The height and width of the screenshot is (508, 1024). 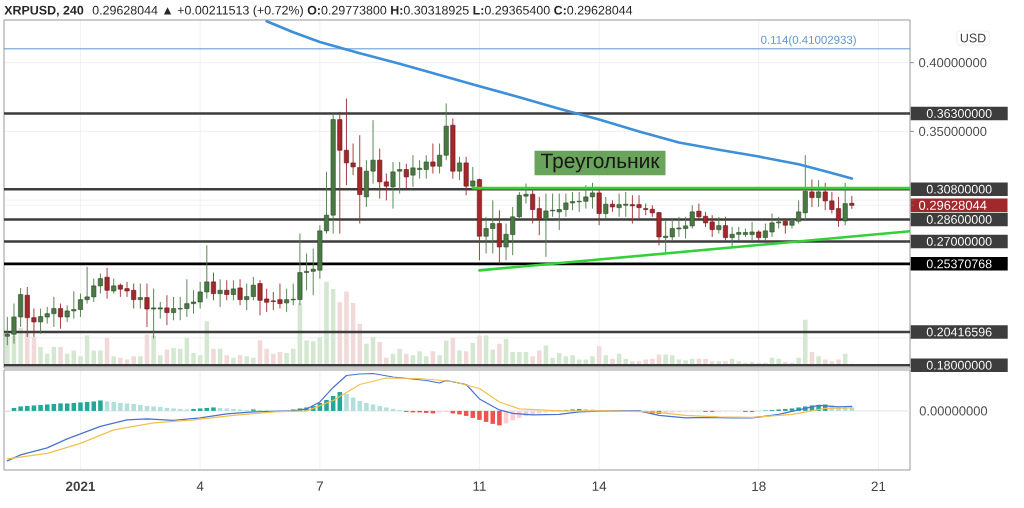 What do you see at coordinates (953, 131) in the screenshot?
I see `y-tick-label: 0.35000000` at bounding box center [953, 131].